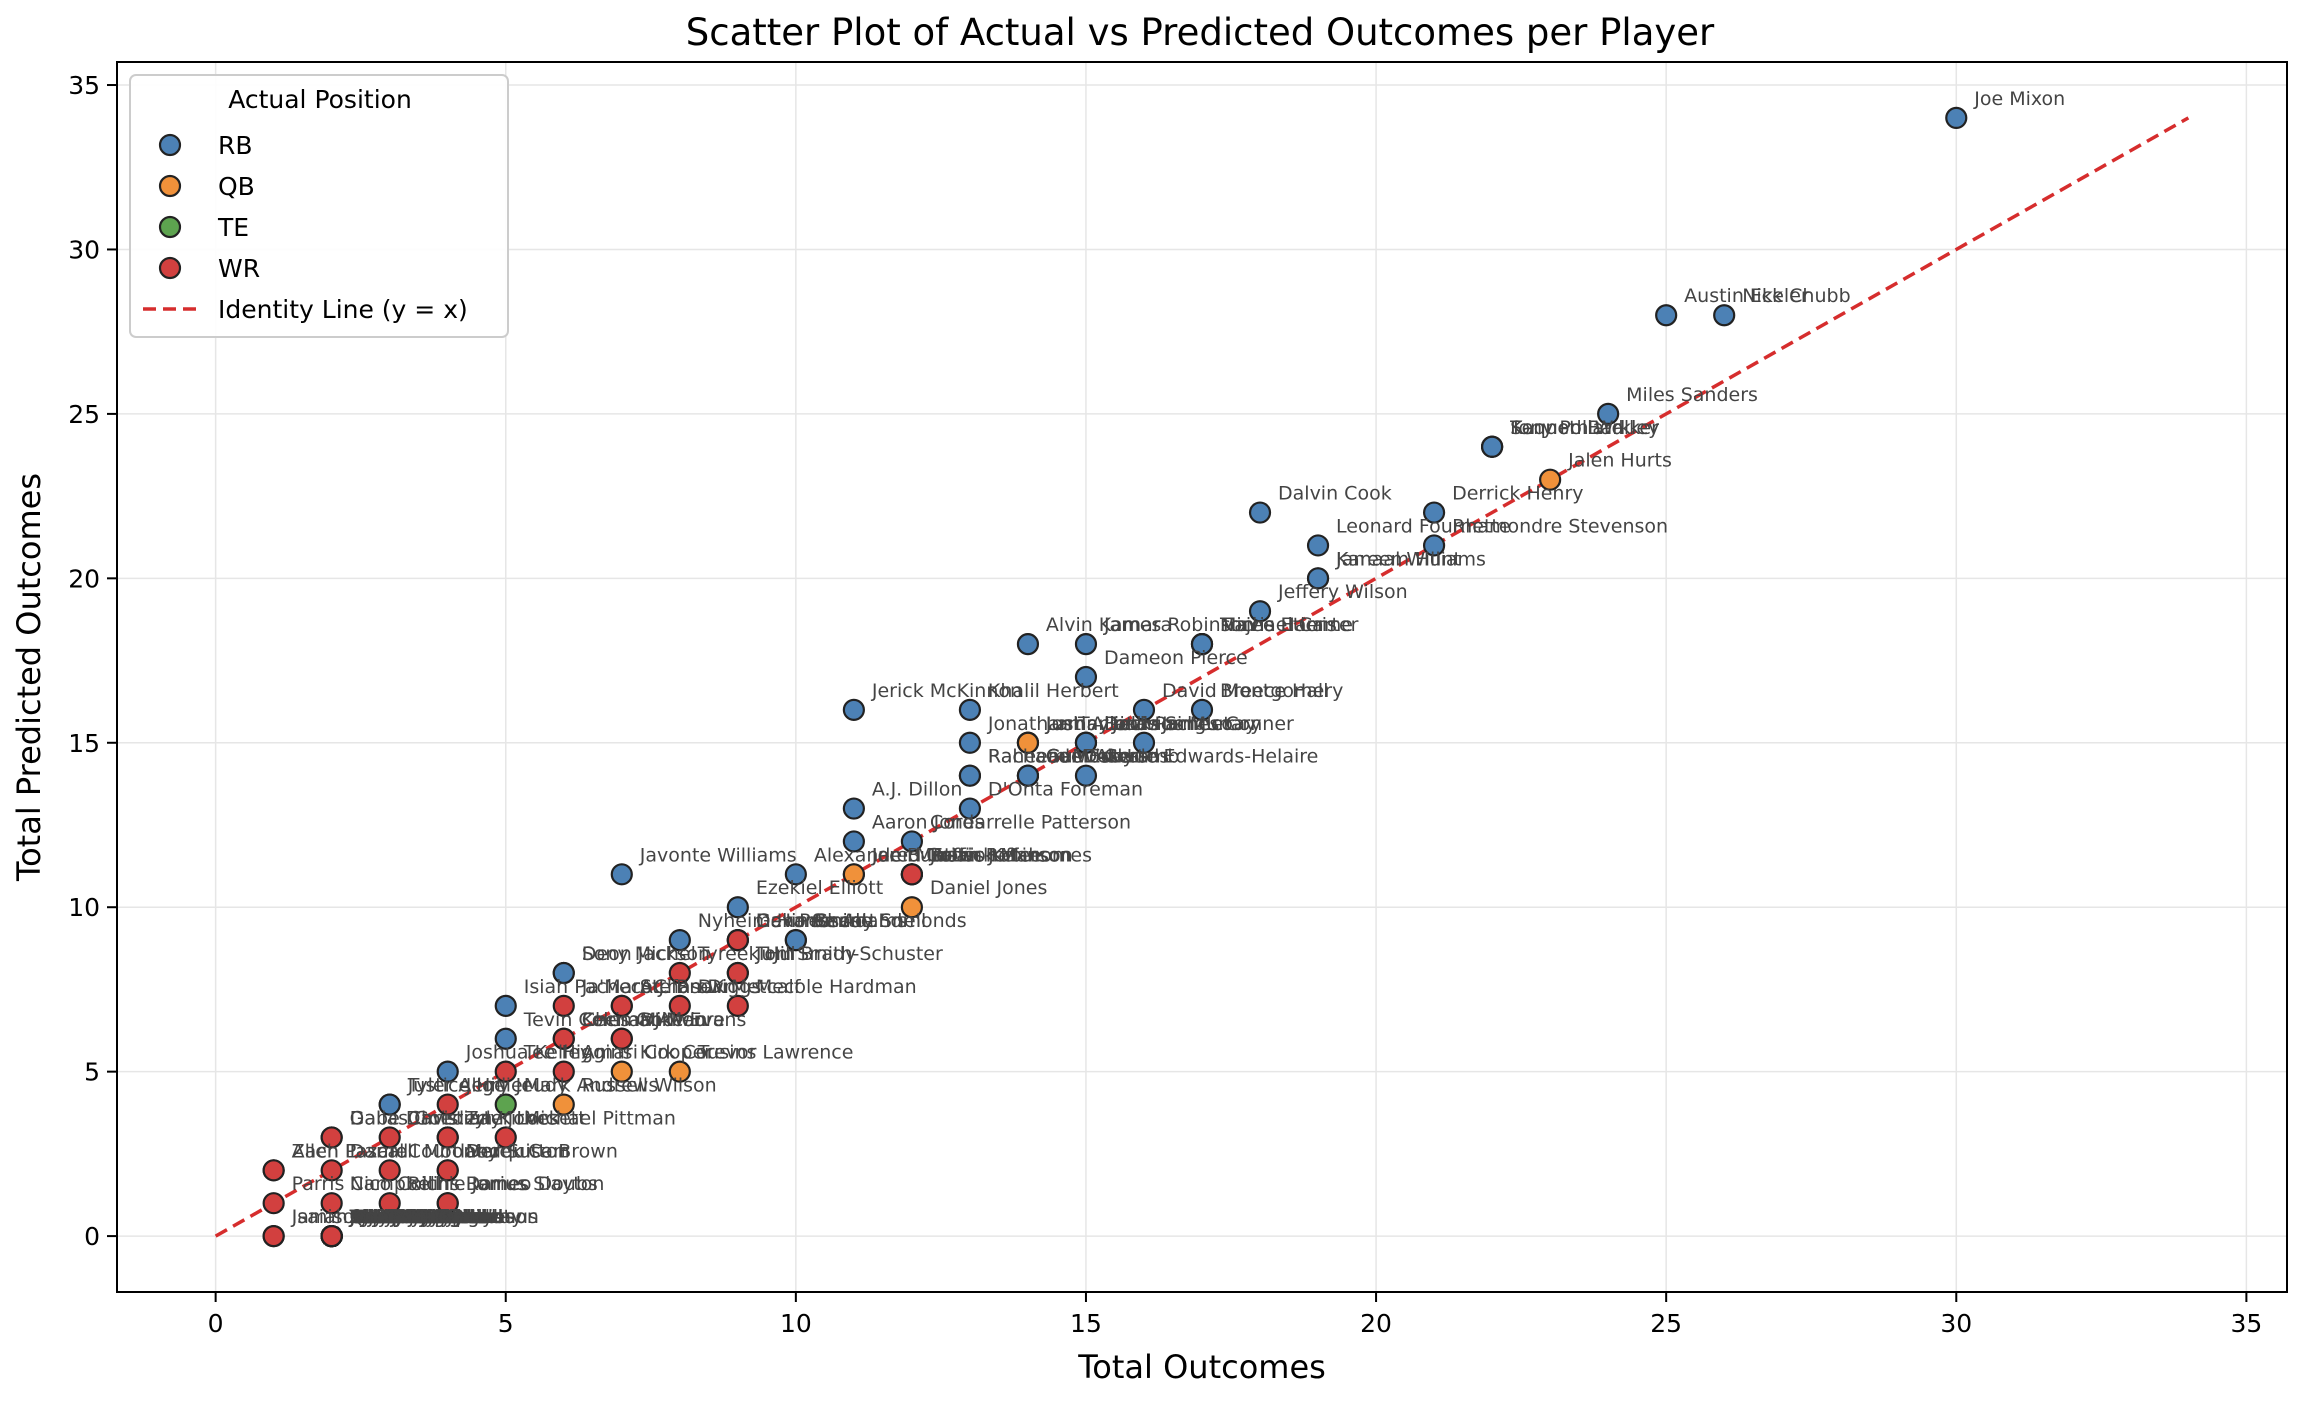 The height and width of the screenshot is (1404, 2300). I want to click on point-label: Darius Slayton, so click(535, 1184).